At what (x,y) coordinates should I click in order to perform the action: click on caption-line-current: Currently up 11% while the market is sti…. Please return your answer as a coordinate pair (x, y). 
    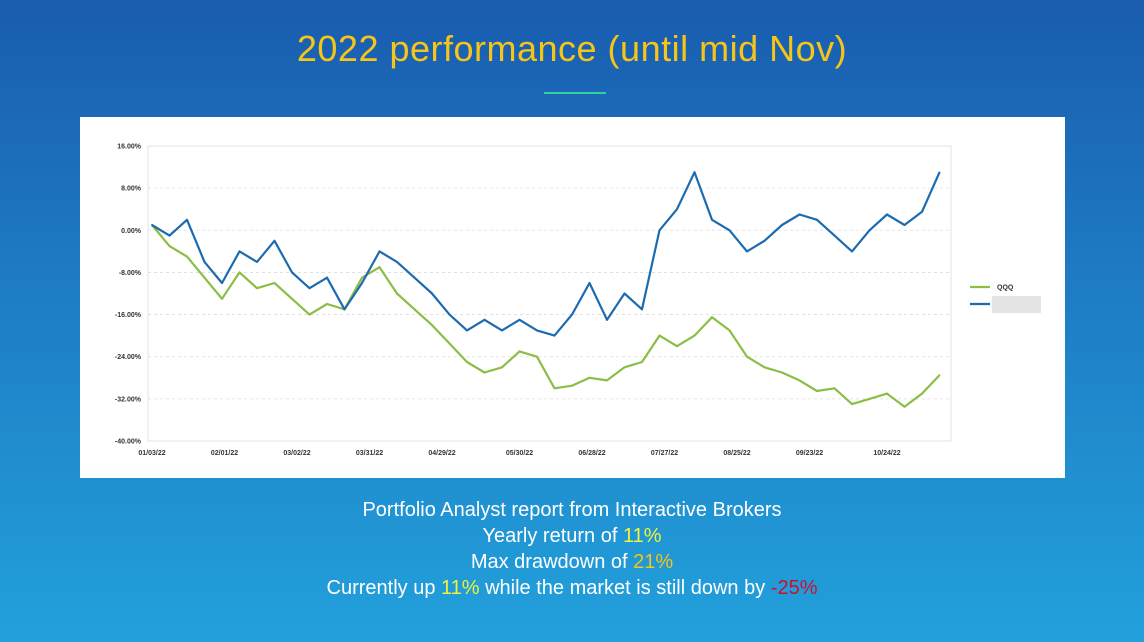
    Looking at the image, I should click on (572, 588).